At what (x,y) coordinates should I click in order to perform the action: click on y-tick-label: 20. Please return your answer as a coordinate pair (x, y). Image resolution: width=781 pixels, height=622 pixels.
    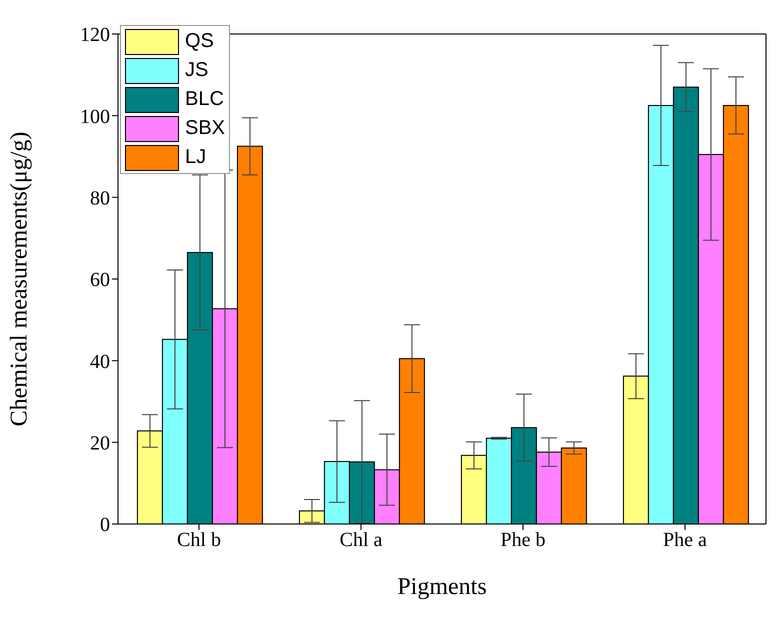
    Looking at the image, I should click on (100, 443).